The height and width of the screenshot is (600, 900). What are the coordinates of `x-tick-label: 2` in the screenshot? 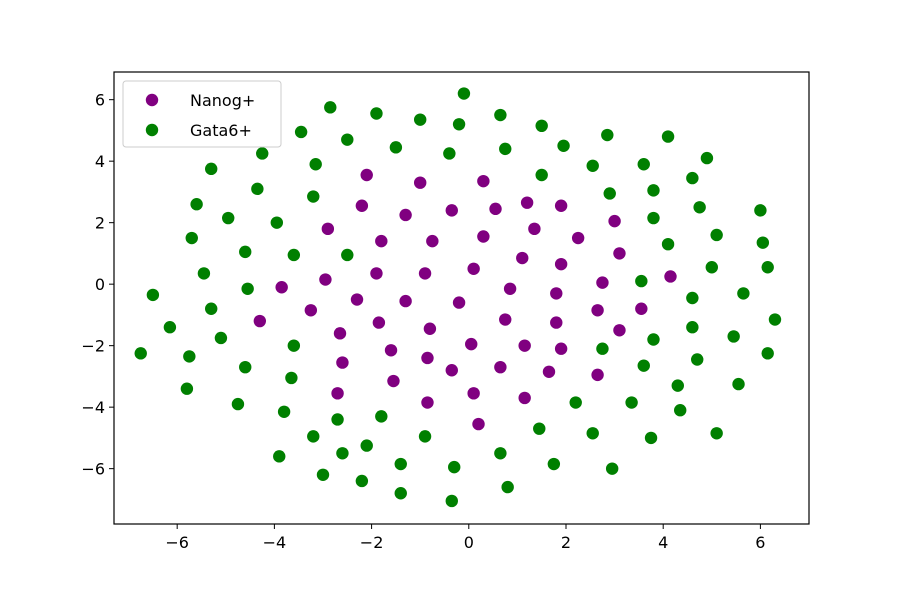 It's located at (566, 542).